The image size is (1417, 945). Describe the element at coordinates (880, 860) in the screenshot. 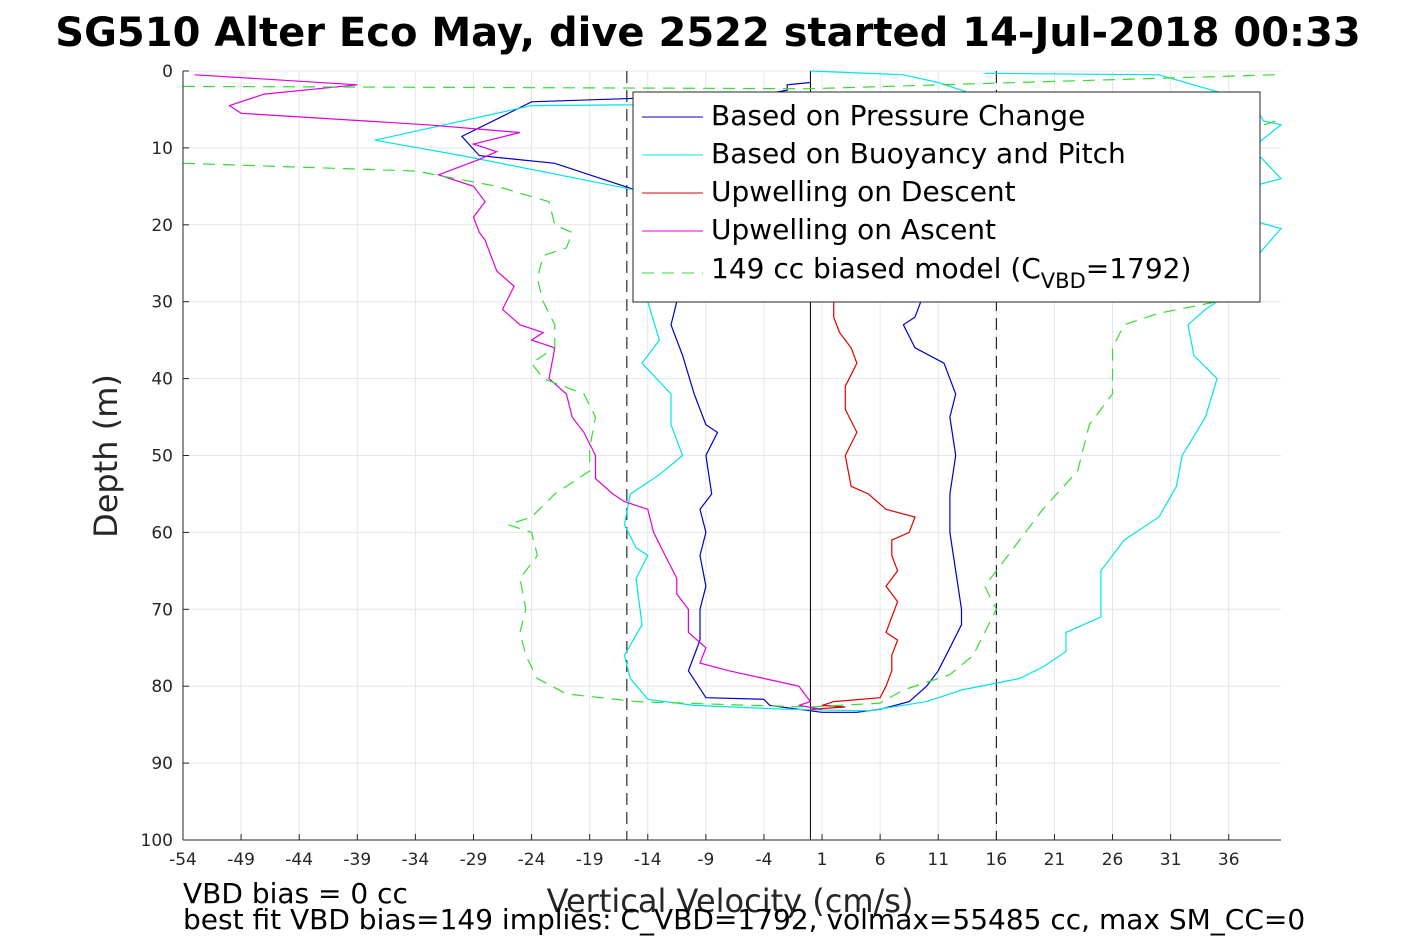

I see `x-tick-label: 6` at that location.